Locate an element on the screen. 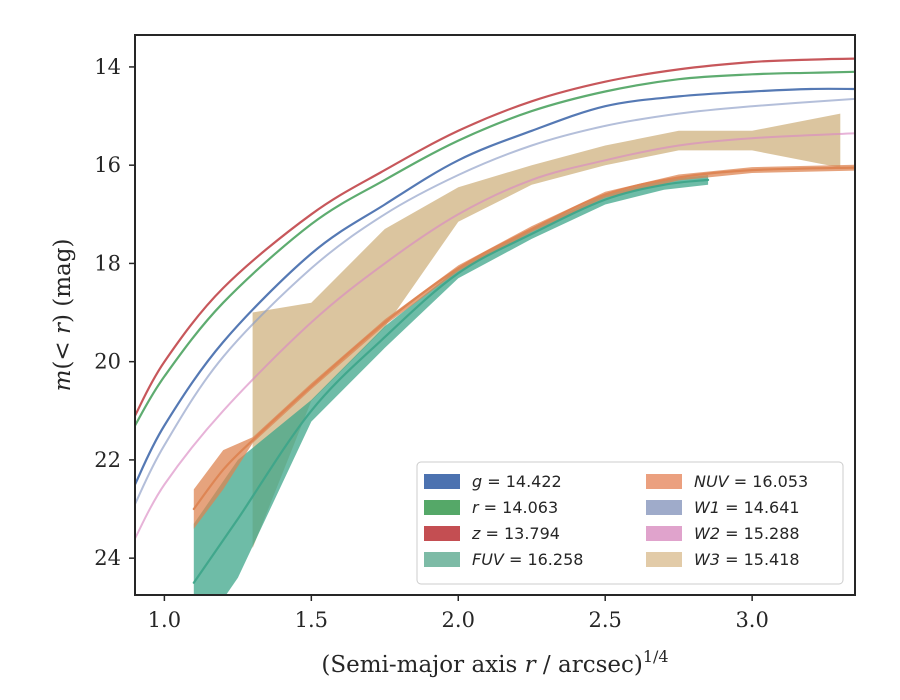  y-tick-label: 18 is located at coordinates (107, 263).